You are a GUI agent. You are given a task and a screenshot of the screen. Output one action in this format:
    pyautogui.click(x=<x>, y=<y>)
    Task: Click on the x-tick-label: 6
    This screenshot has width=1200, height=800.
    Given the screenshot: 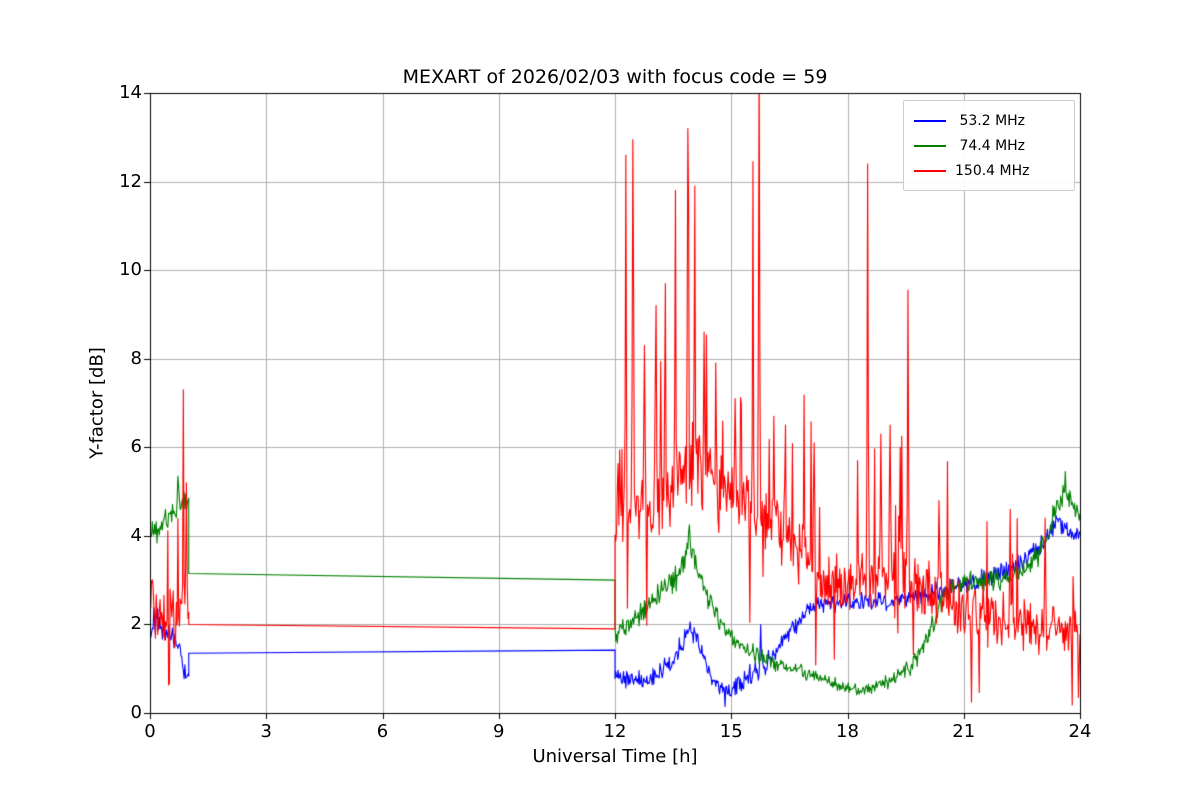 What is the action you would take?
    pyautogui.click(x=382, y=731)
    